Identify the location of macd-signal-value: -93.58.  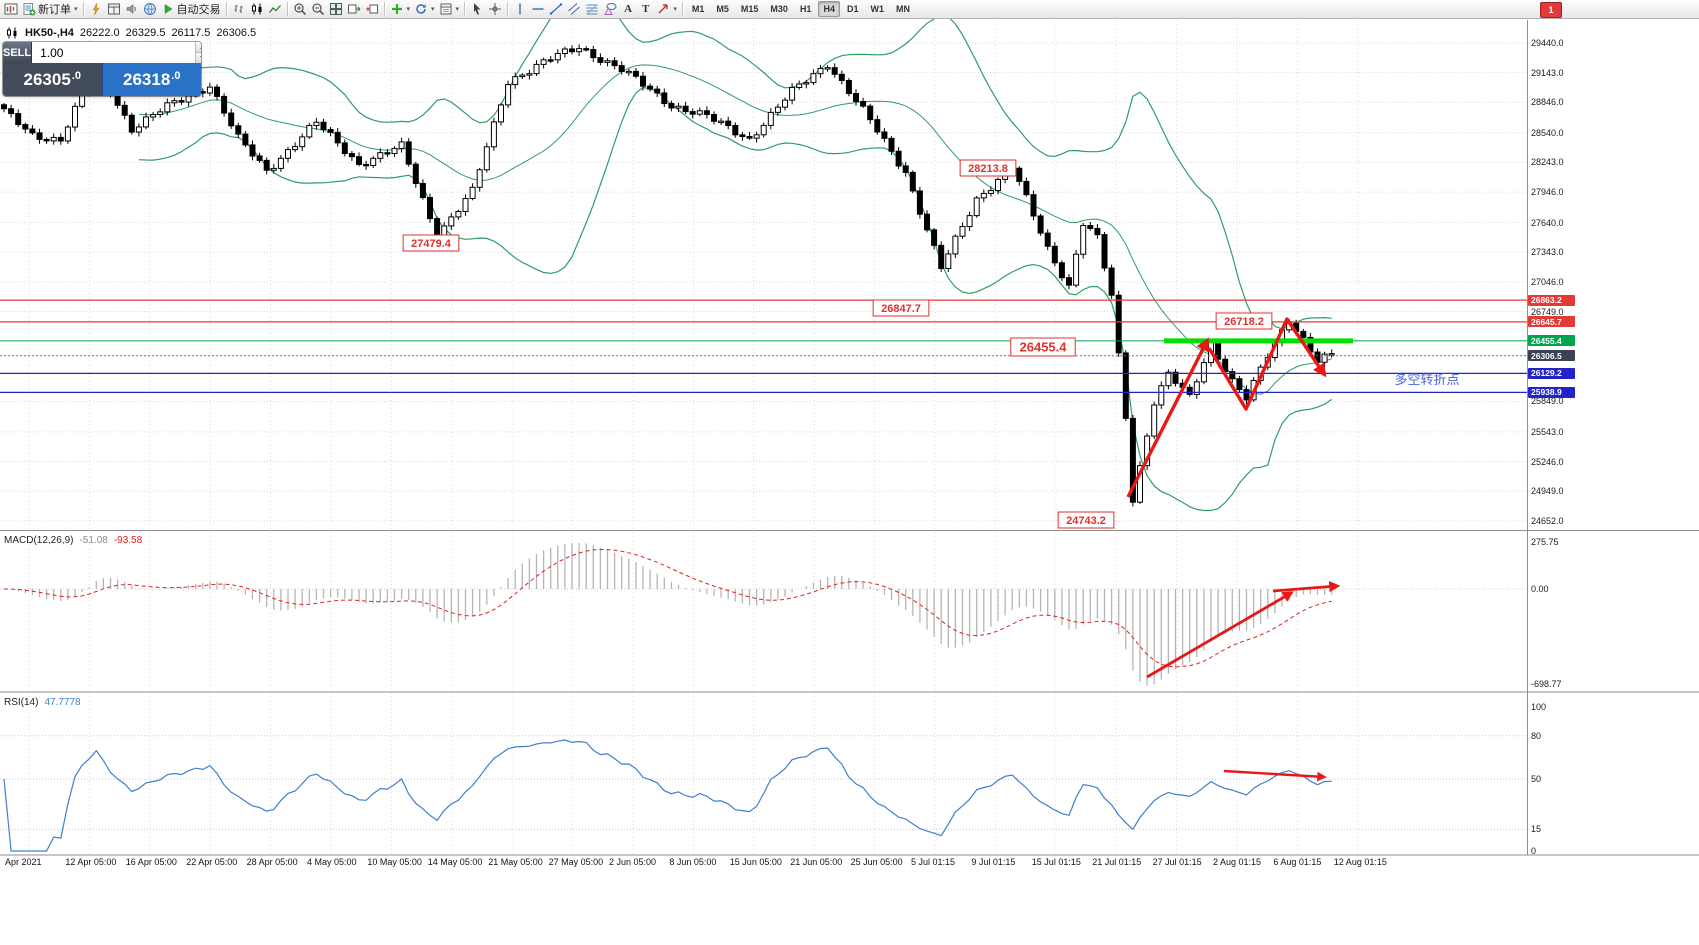
(128, 540).